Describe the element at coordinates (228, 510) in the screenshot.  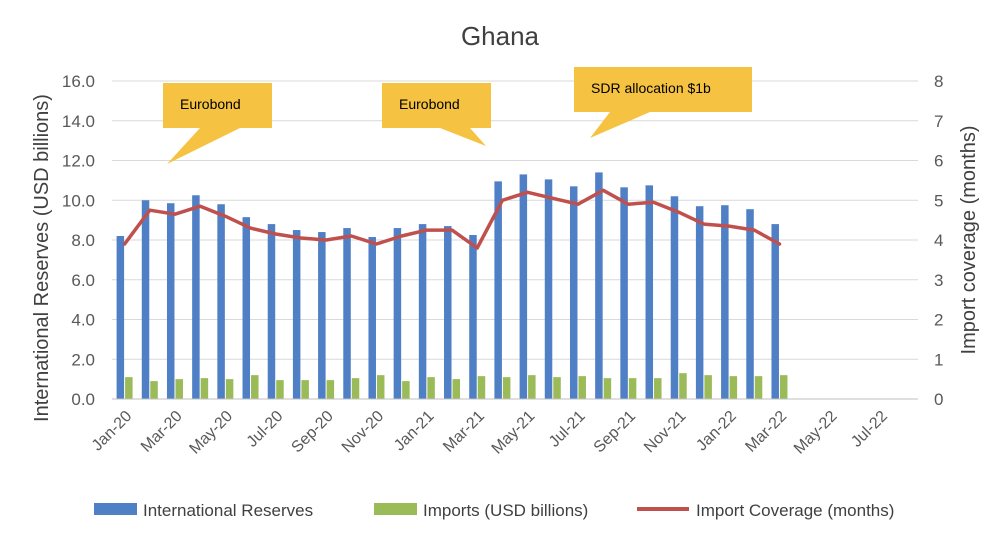
I see `legend-label: International Reserves` at that location.